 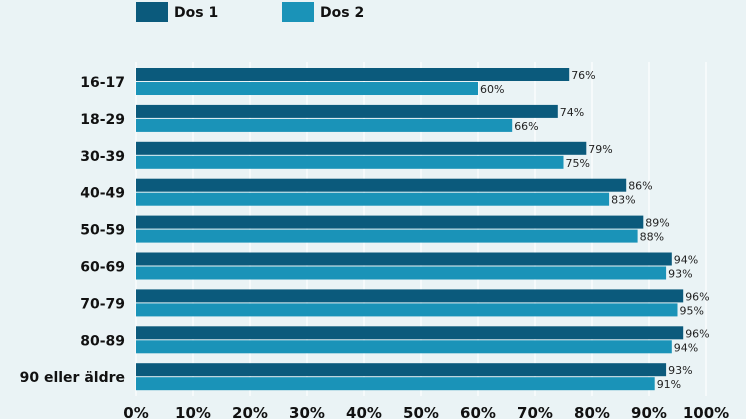 What do you see at coordinates (657, 223) in the screenshot?
I see `value-label-50-59-series-1: 89%` at bounding box center [657, 223].